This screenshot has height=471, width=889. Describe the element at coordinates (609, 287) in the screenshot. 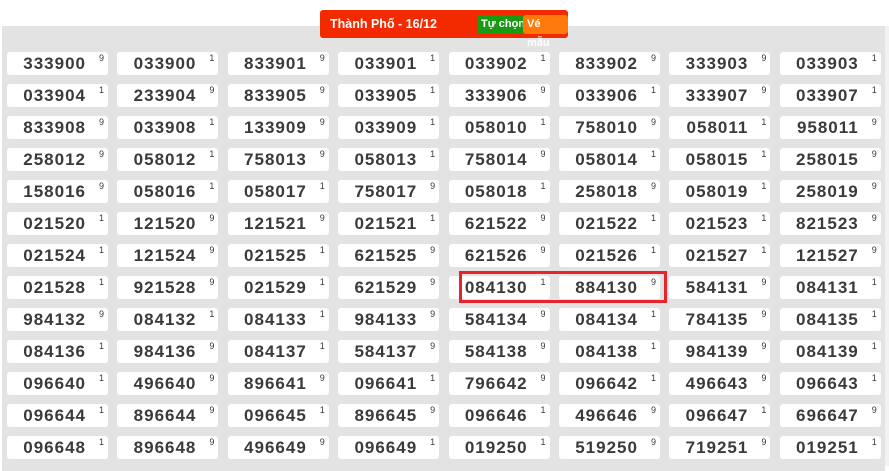

I see `ticket-cell: 884130 9` at that location.